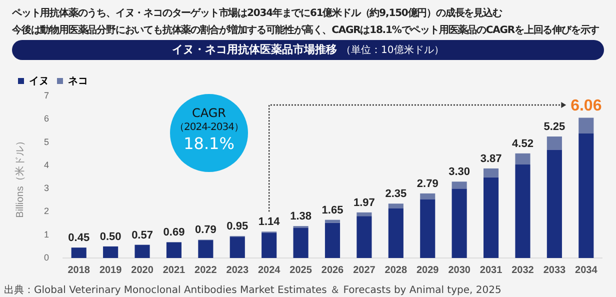  I want to click on x-tick-label: 2027, so click(364, 270).